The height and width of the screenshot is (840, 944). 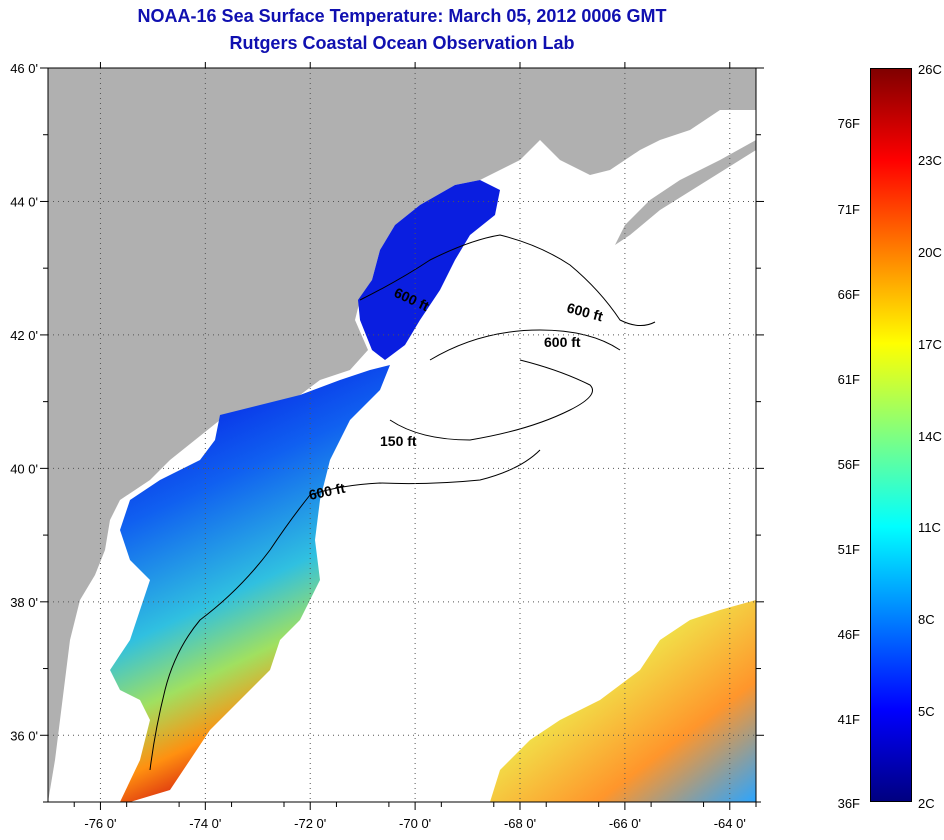 What do you see at coordinates (930, 252) in the screenshot?
I see `colorbar-celsius-label: 20C` at bounding box center [930, 252].